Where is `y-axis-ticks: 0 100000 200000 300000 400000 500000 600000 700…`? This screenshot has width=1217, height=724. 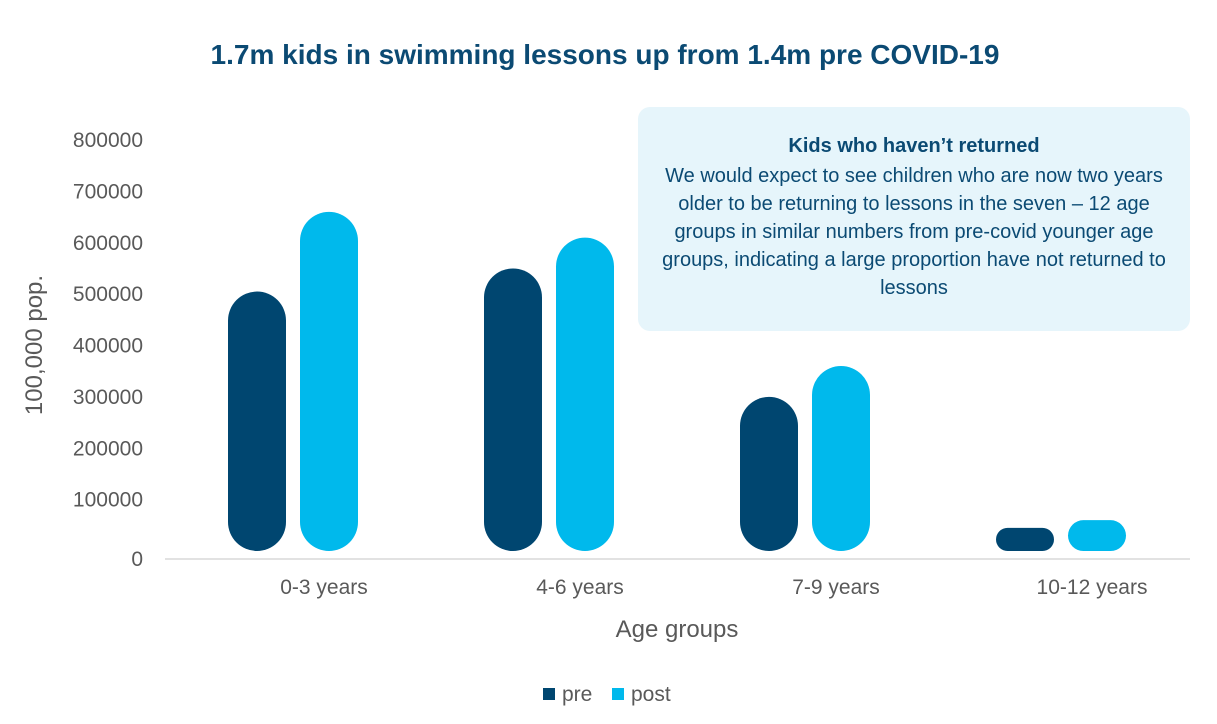 y-axis-ticks: 0 100000 200000 300000 400000 500000 600000 700… is located at coordinates (108, 350).